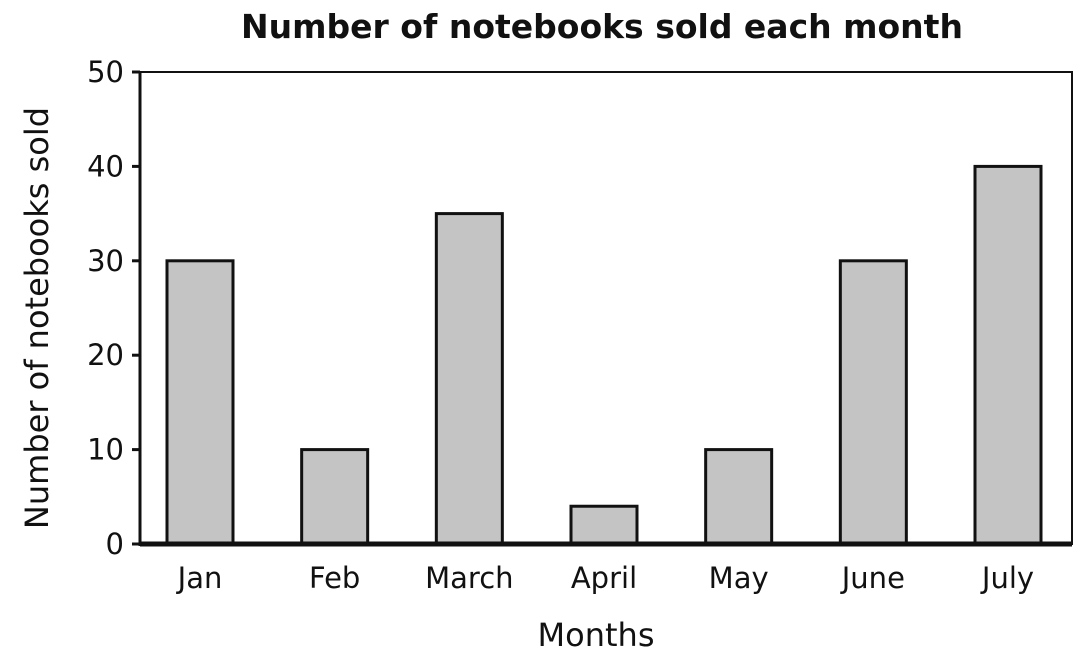  What do you see at coordinates (115, 544) in the screenshot?
I see `y-tick-label: 0` at bounding box center [115, 544].